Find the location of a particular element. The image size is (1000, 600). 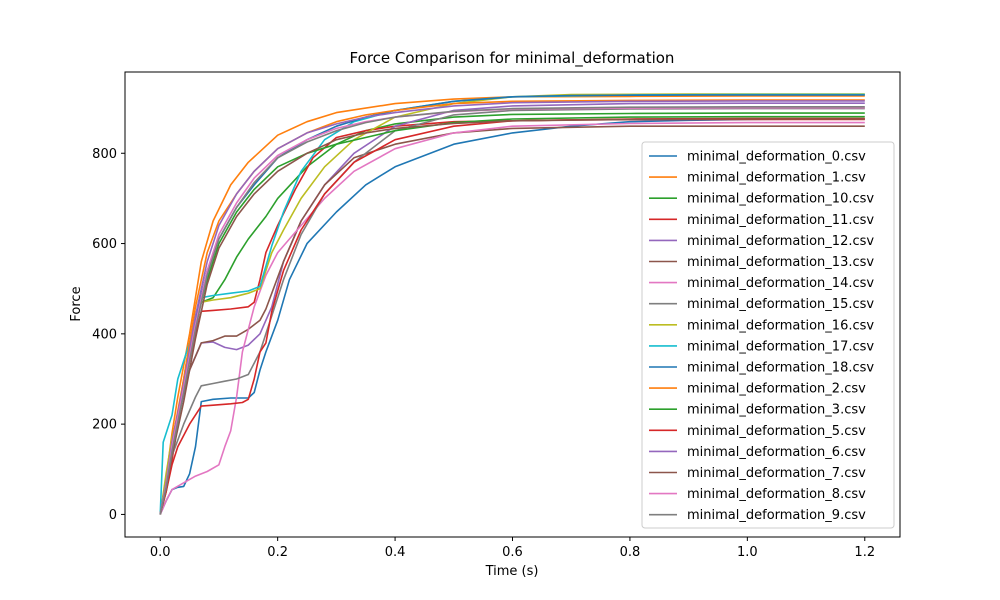

legend-label-8: minimal_deformation_16.csv is located at coordinates (780, 325).